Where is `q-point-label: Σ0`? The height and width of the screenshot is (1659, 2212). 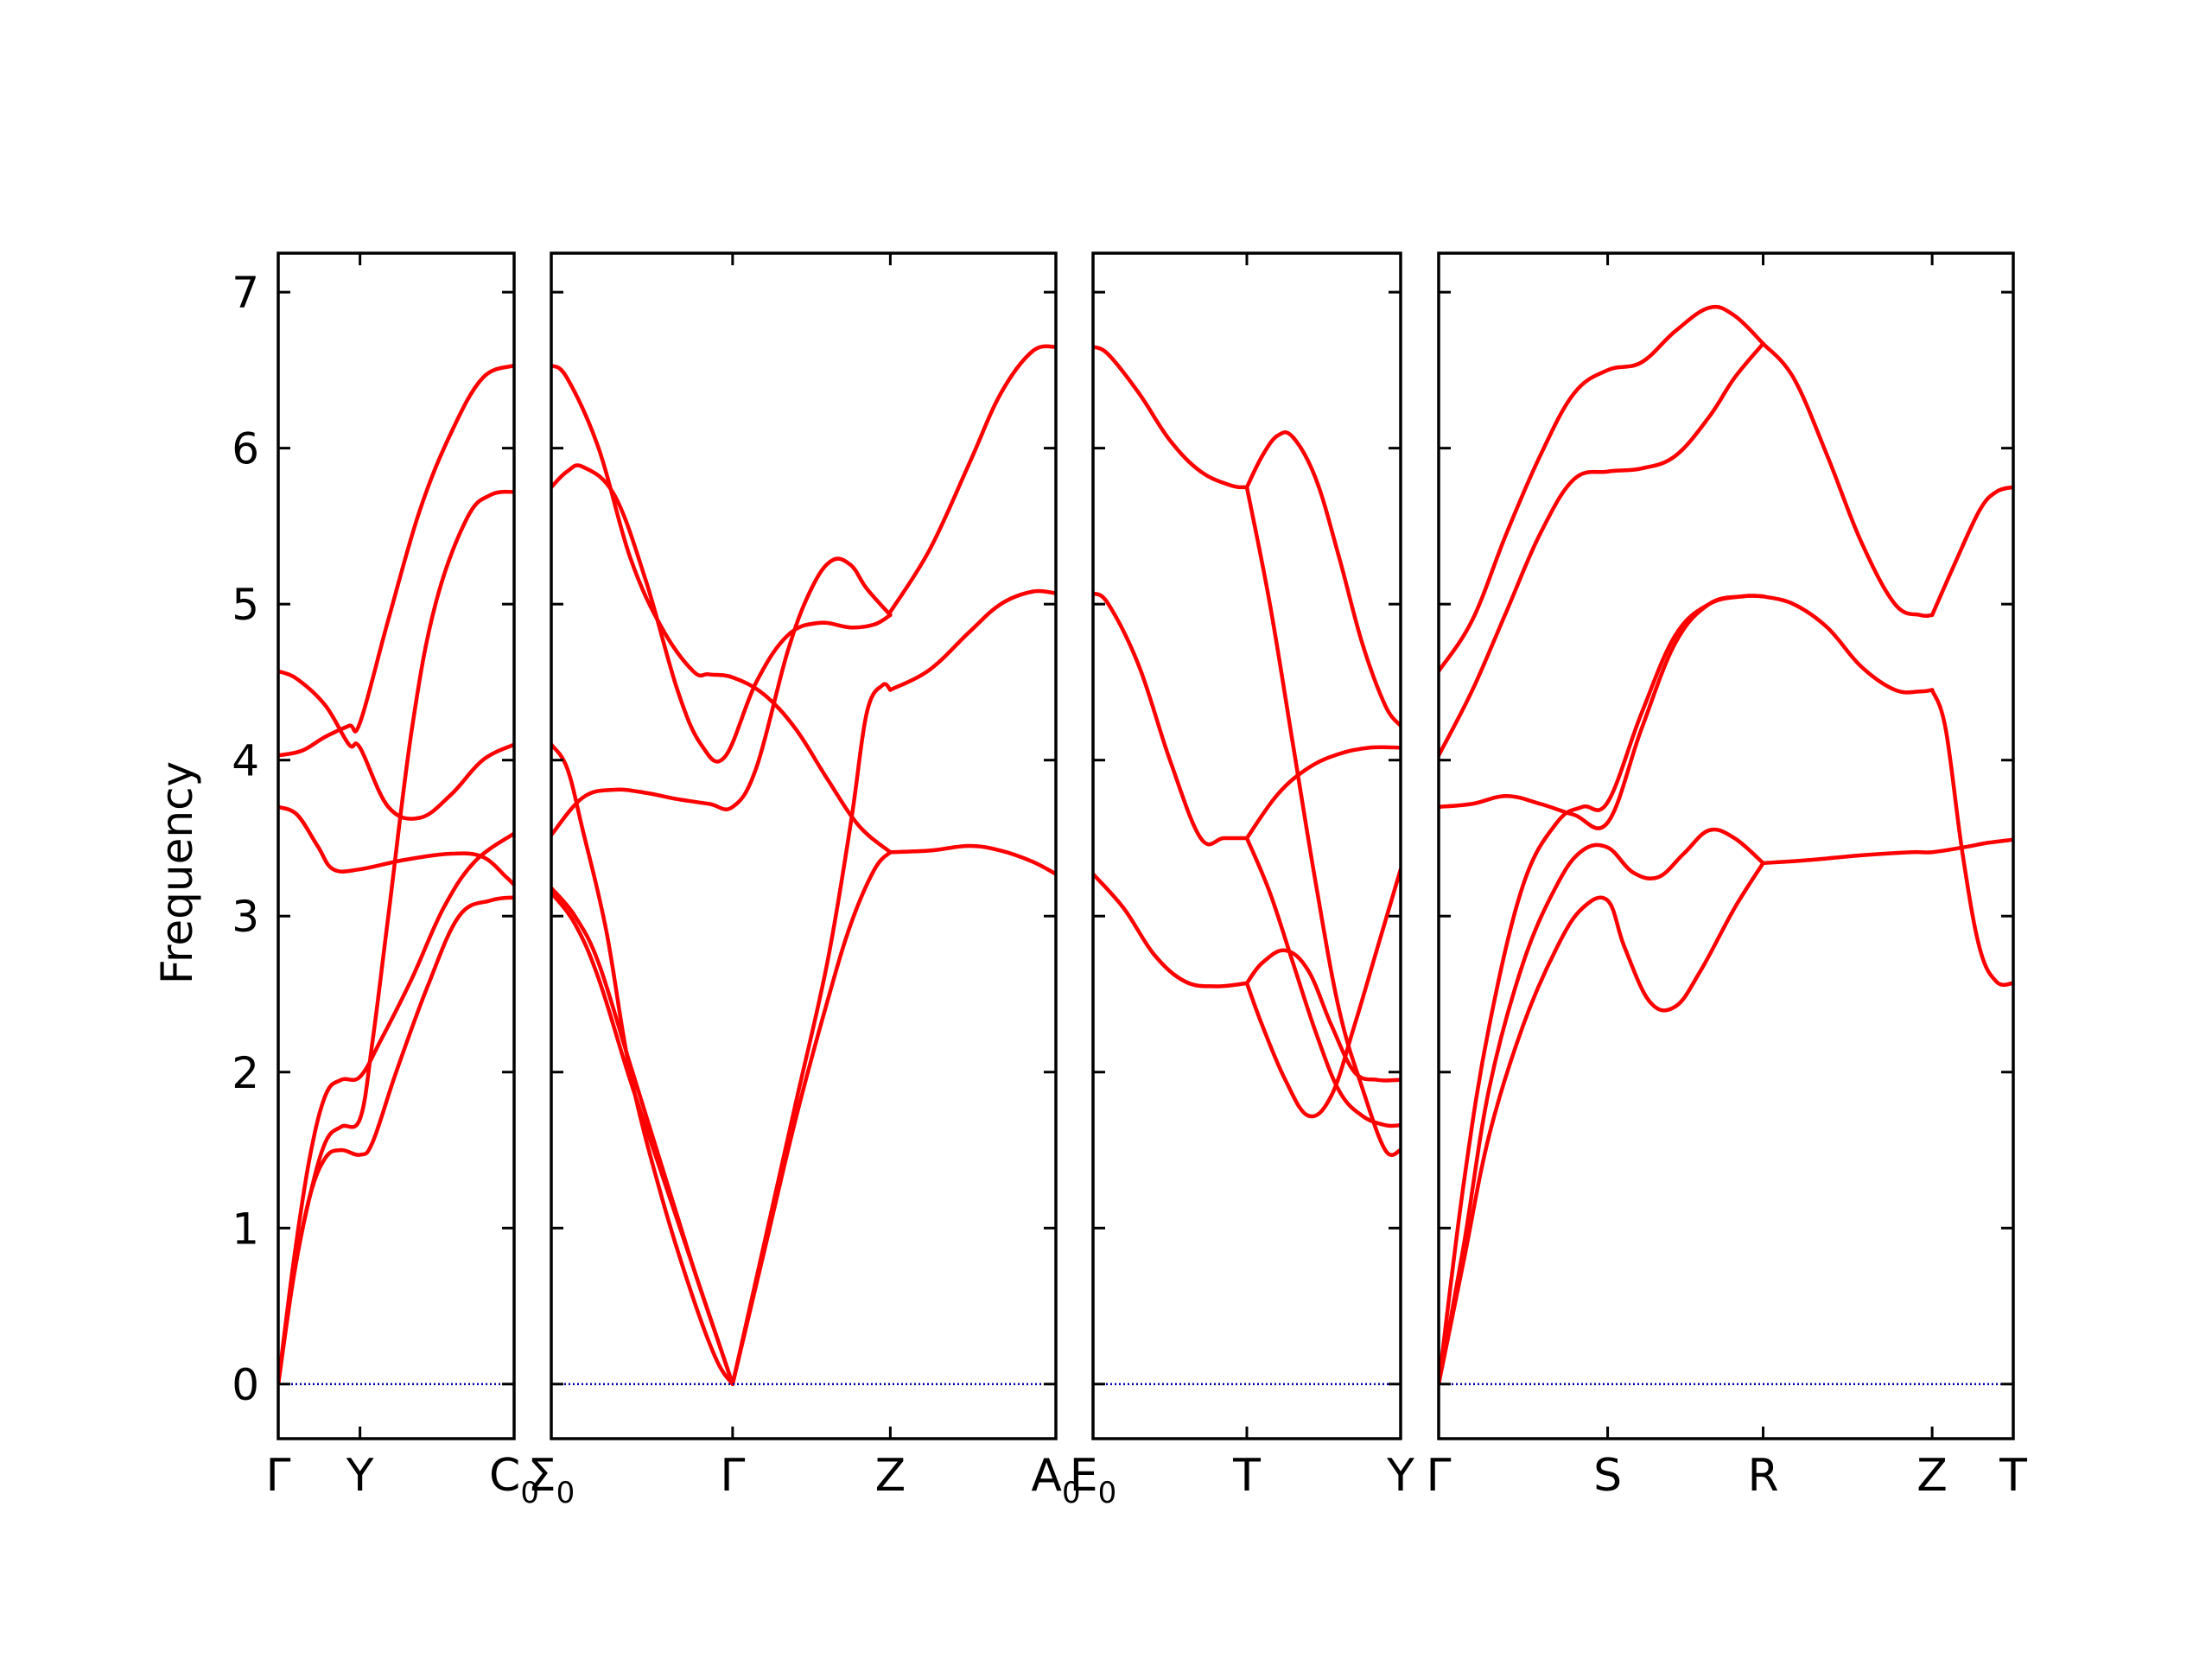
q-point-label: Σ0 is located at coordinates (551, 1480).